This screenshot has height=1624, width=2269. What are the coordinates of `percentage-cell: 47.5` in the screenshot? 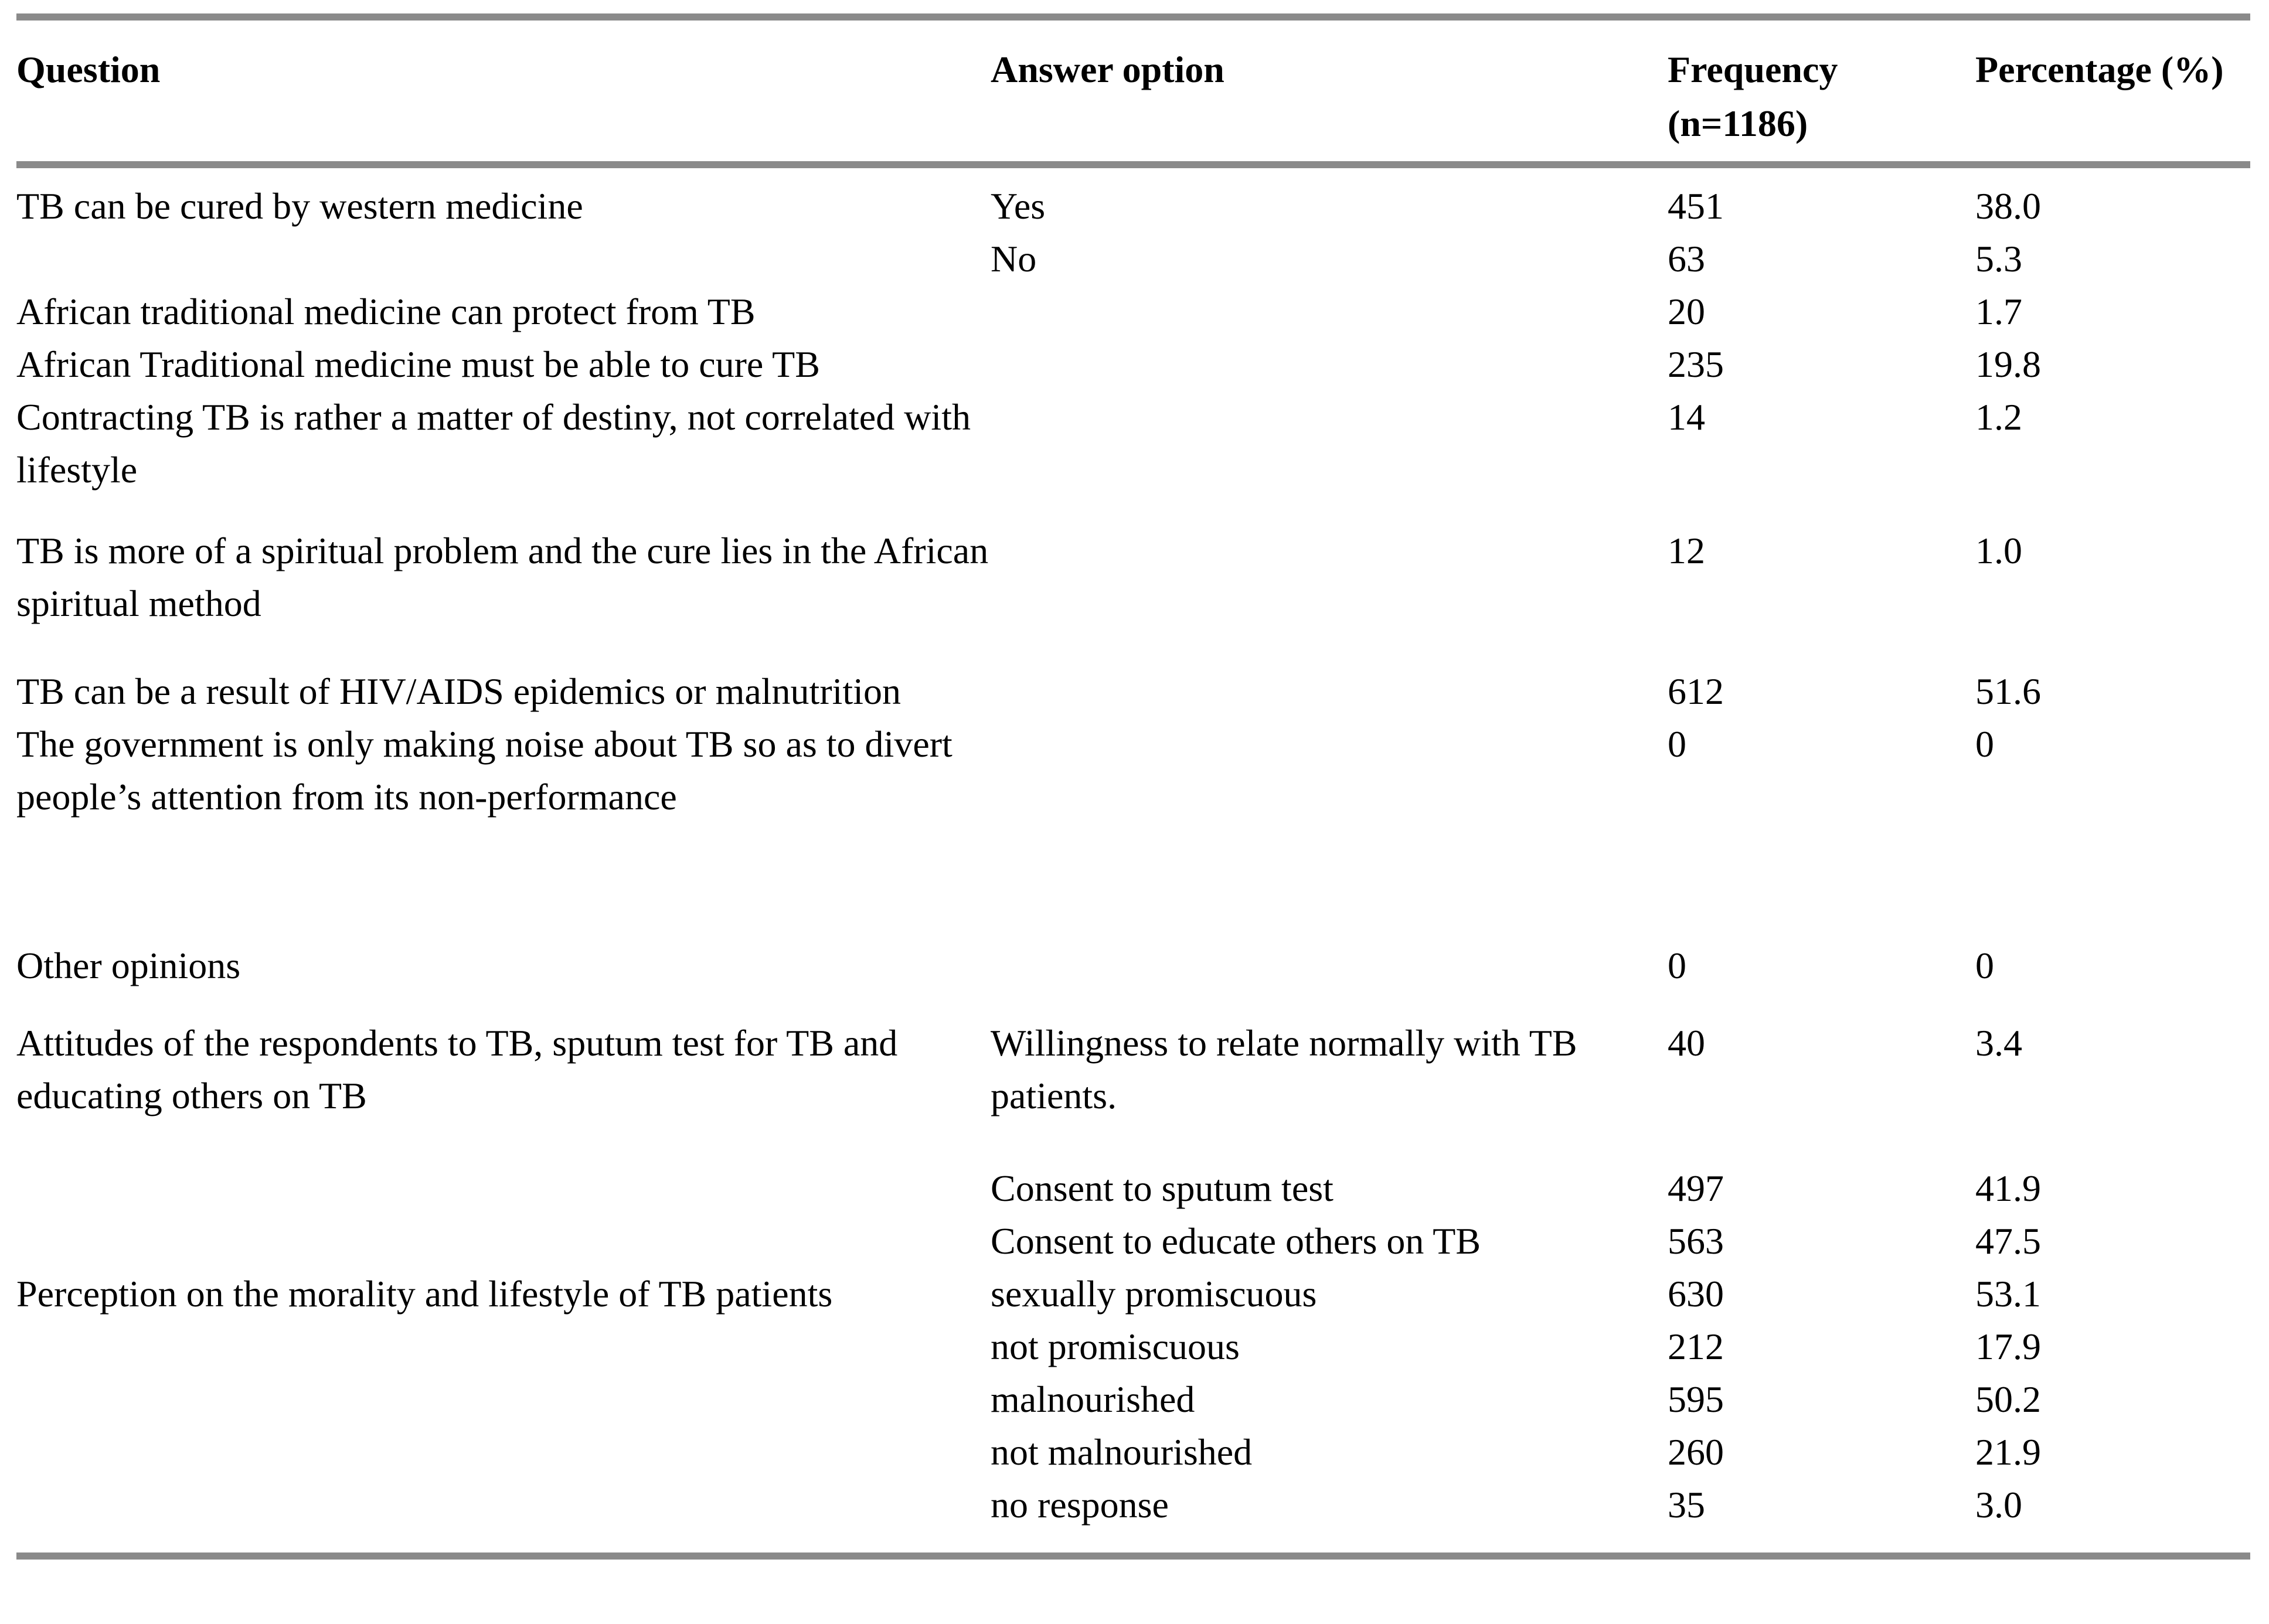 It's located at (2008, 1241).